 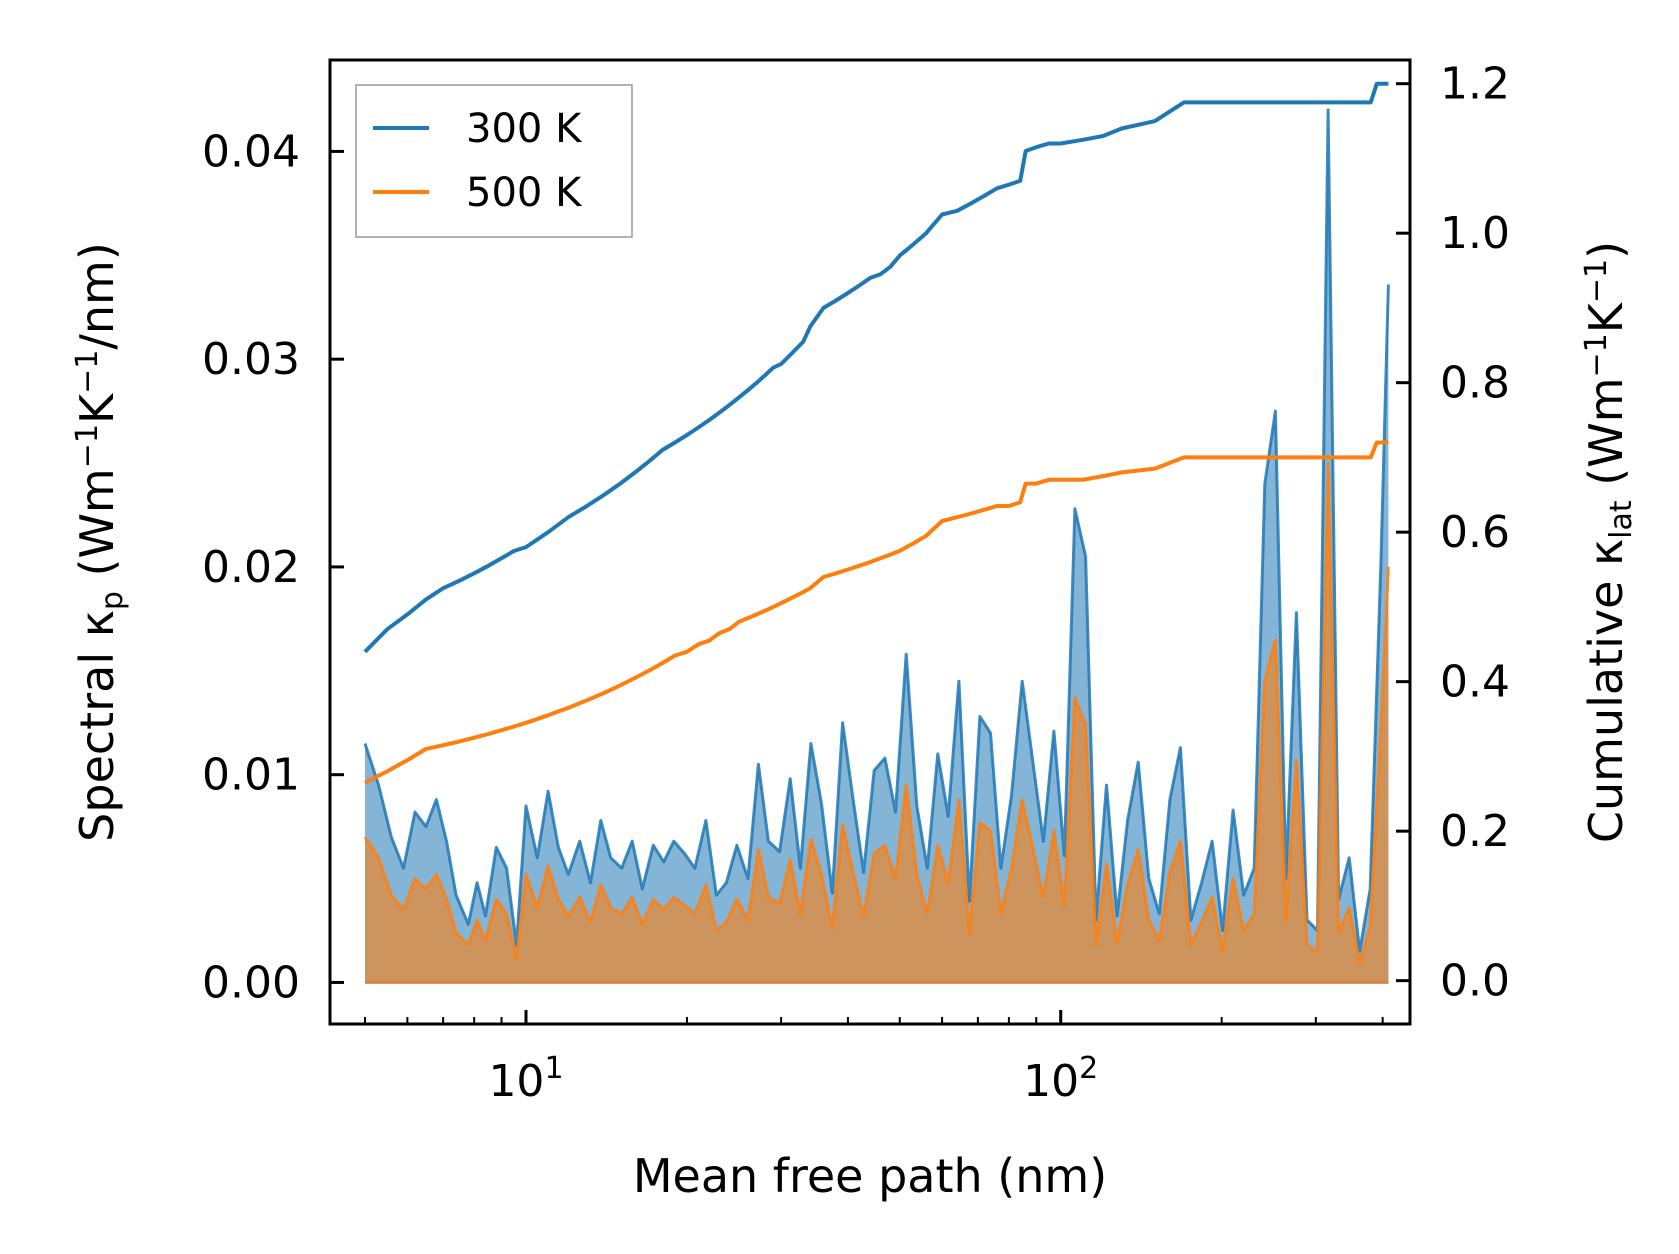 I want to click on right-y-tick-label: 0.2, so click(x=1475, y=831).